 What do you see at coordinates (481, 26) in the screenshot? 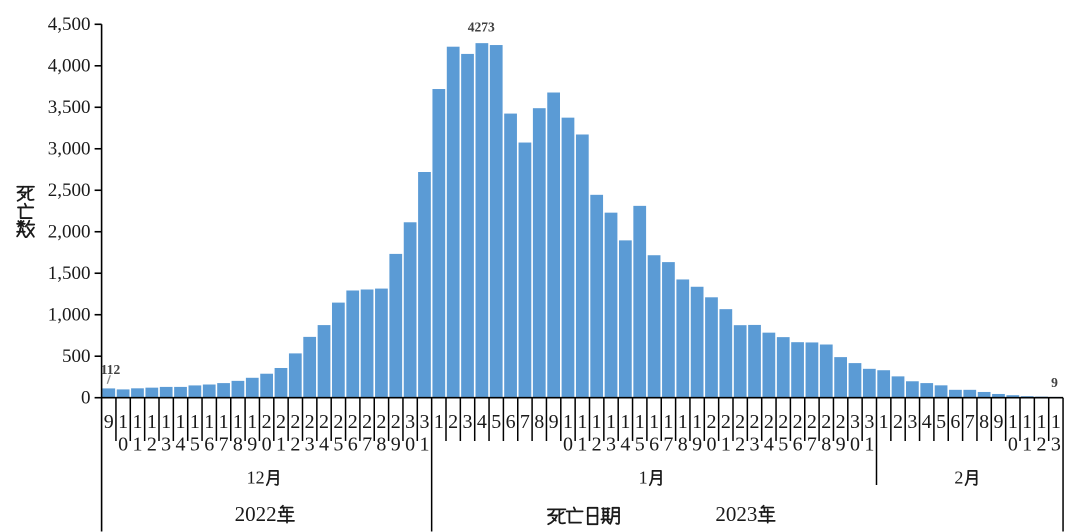
I see `svg-text: 4273` at bounding box center [481, 26].